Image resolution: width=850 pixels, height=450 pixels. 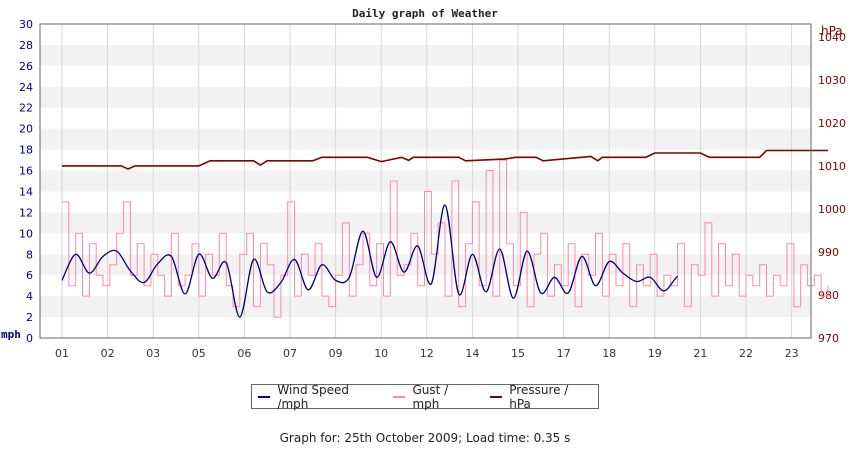 What do you see at coordinates (153, 353) in the screenshot?
I see `x-tick-label: 03` at bounding box center [153, 353].